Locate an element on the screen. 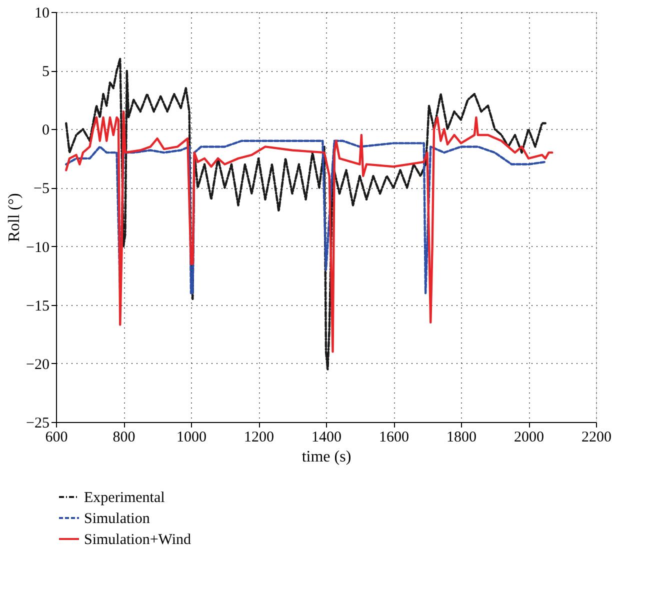 Image resolution: width=653 pixels, height=601 pixels. y-tick-label: −10 is located at coordinates (38, 248).